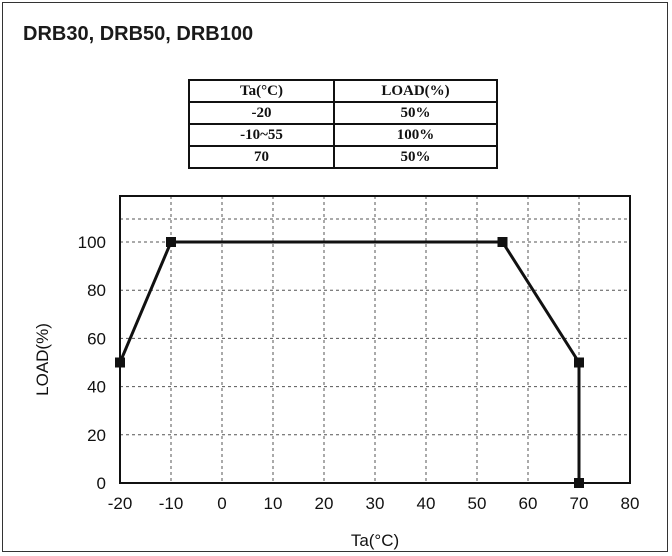 This screenshot has height=556, width=672. I want to click on y-tick-label: 80, so click(96, 290).